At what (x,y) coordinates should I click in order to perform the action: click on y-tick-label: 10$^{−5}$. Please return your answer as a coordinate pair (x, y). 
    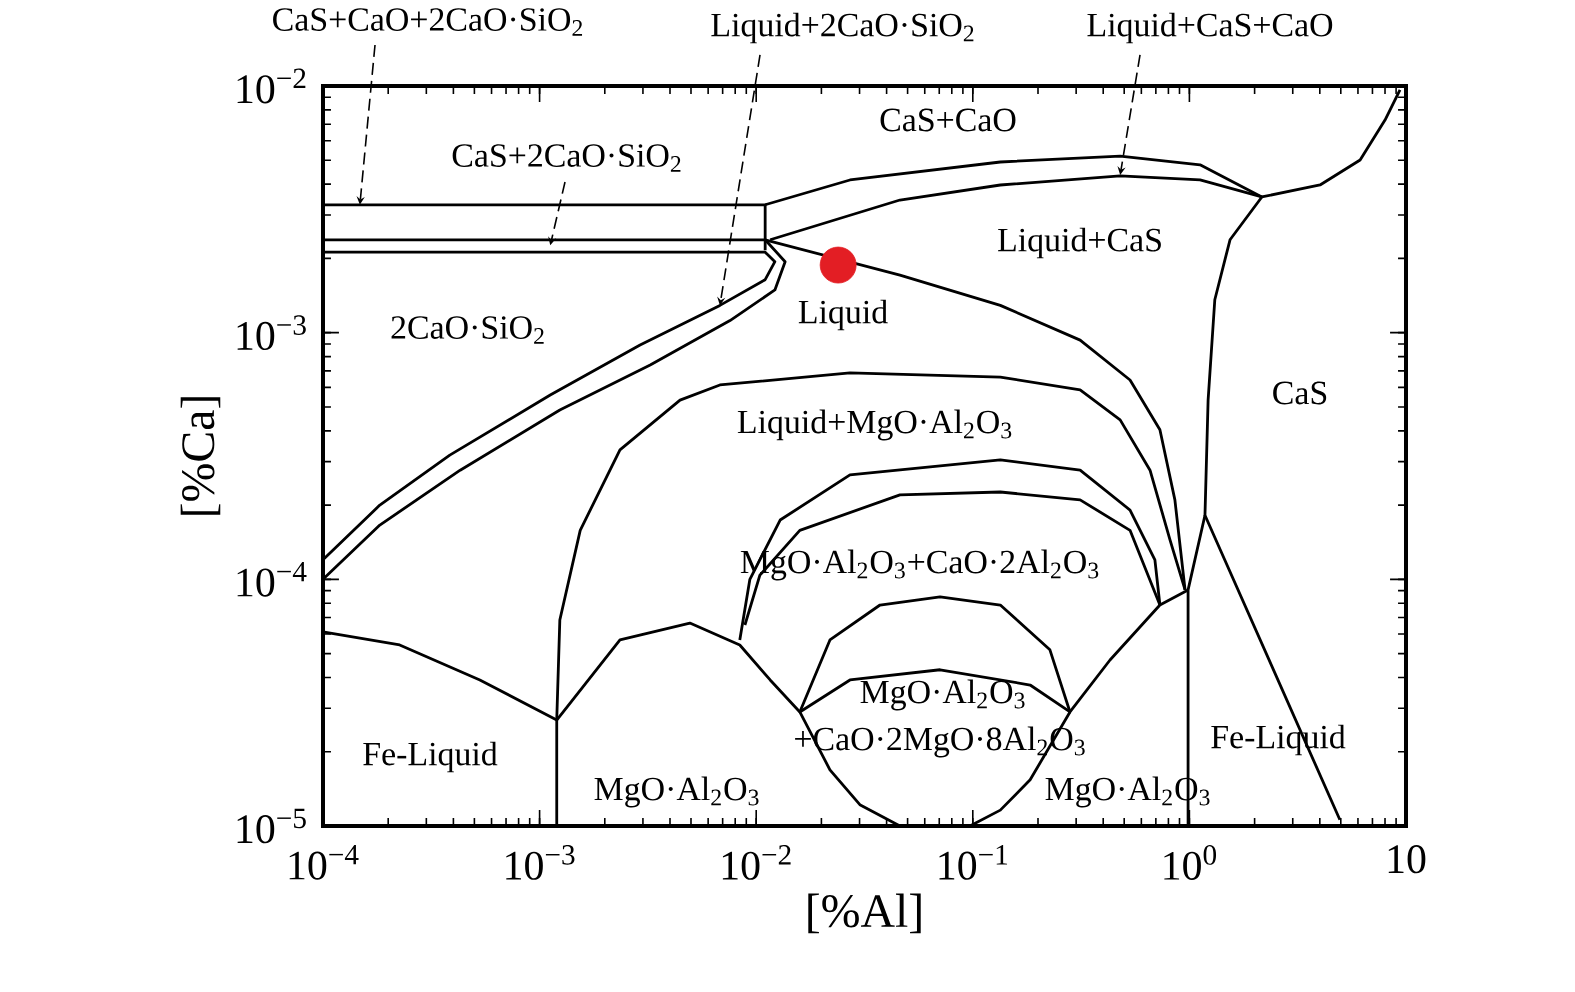
    Looking at the image, I should click on (271, 826).